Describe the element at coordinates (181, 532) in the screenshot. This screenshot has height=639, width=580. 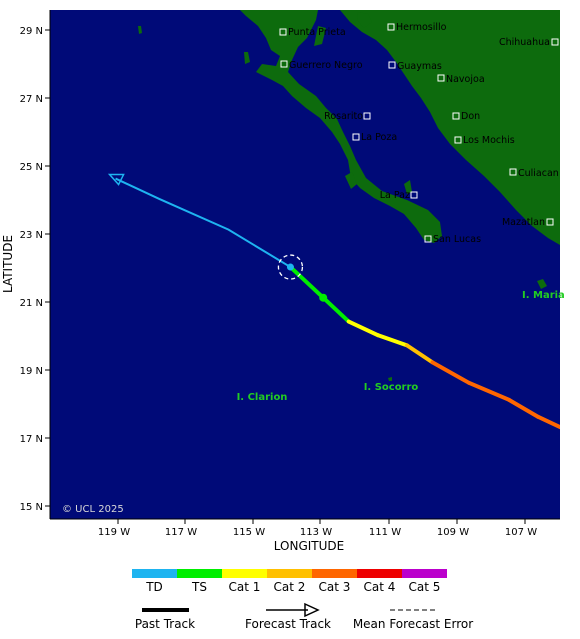
I see `x-tick-label: 117 W` at that location.